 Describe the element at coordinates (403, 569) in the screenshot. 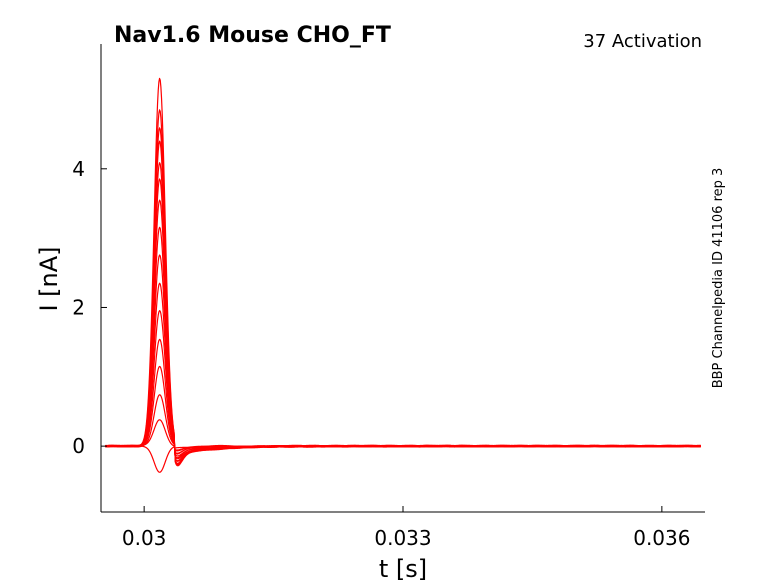

I see `x-axis-label: t [s]` at that location.